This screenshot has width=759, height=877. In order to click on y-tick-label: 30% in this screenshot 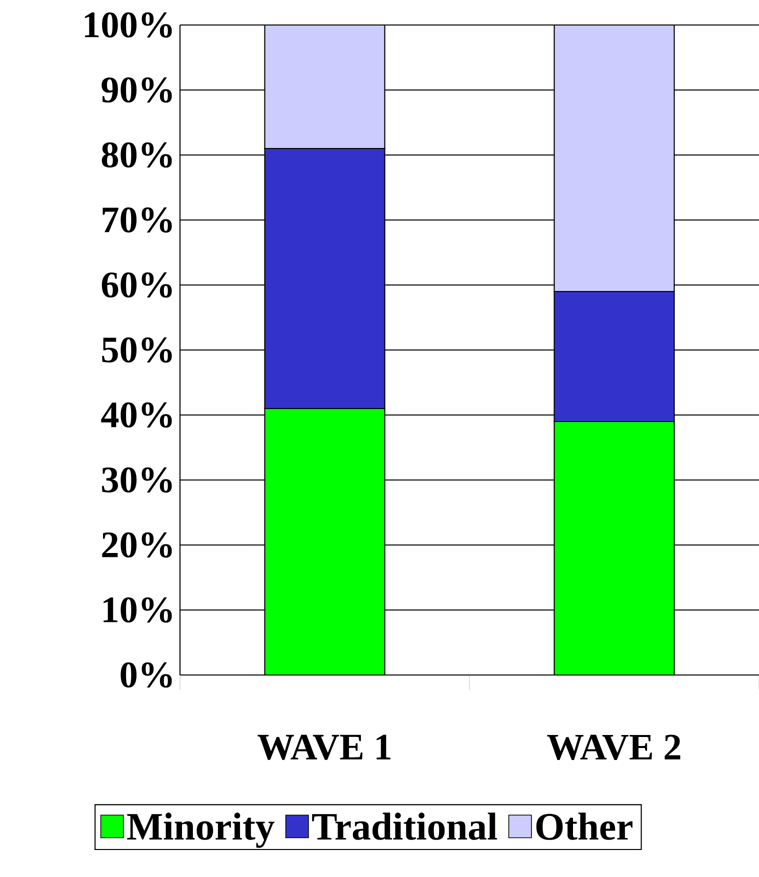, I will do `click(137, 480)`.